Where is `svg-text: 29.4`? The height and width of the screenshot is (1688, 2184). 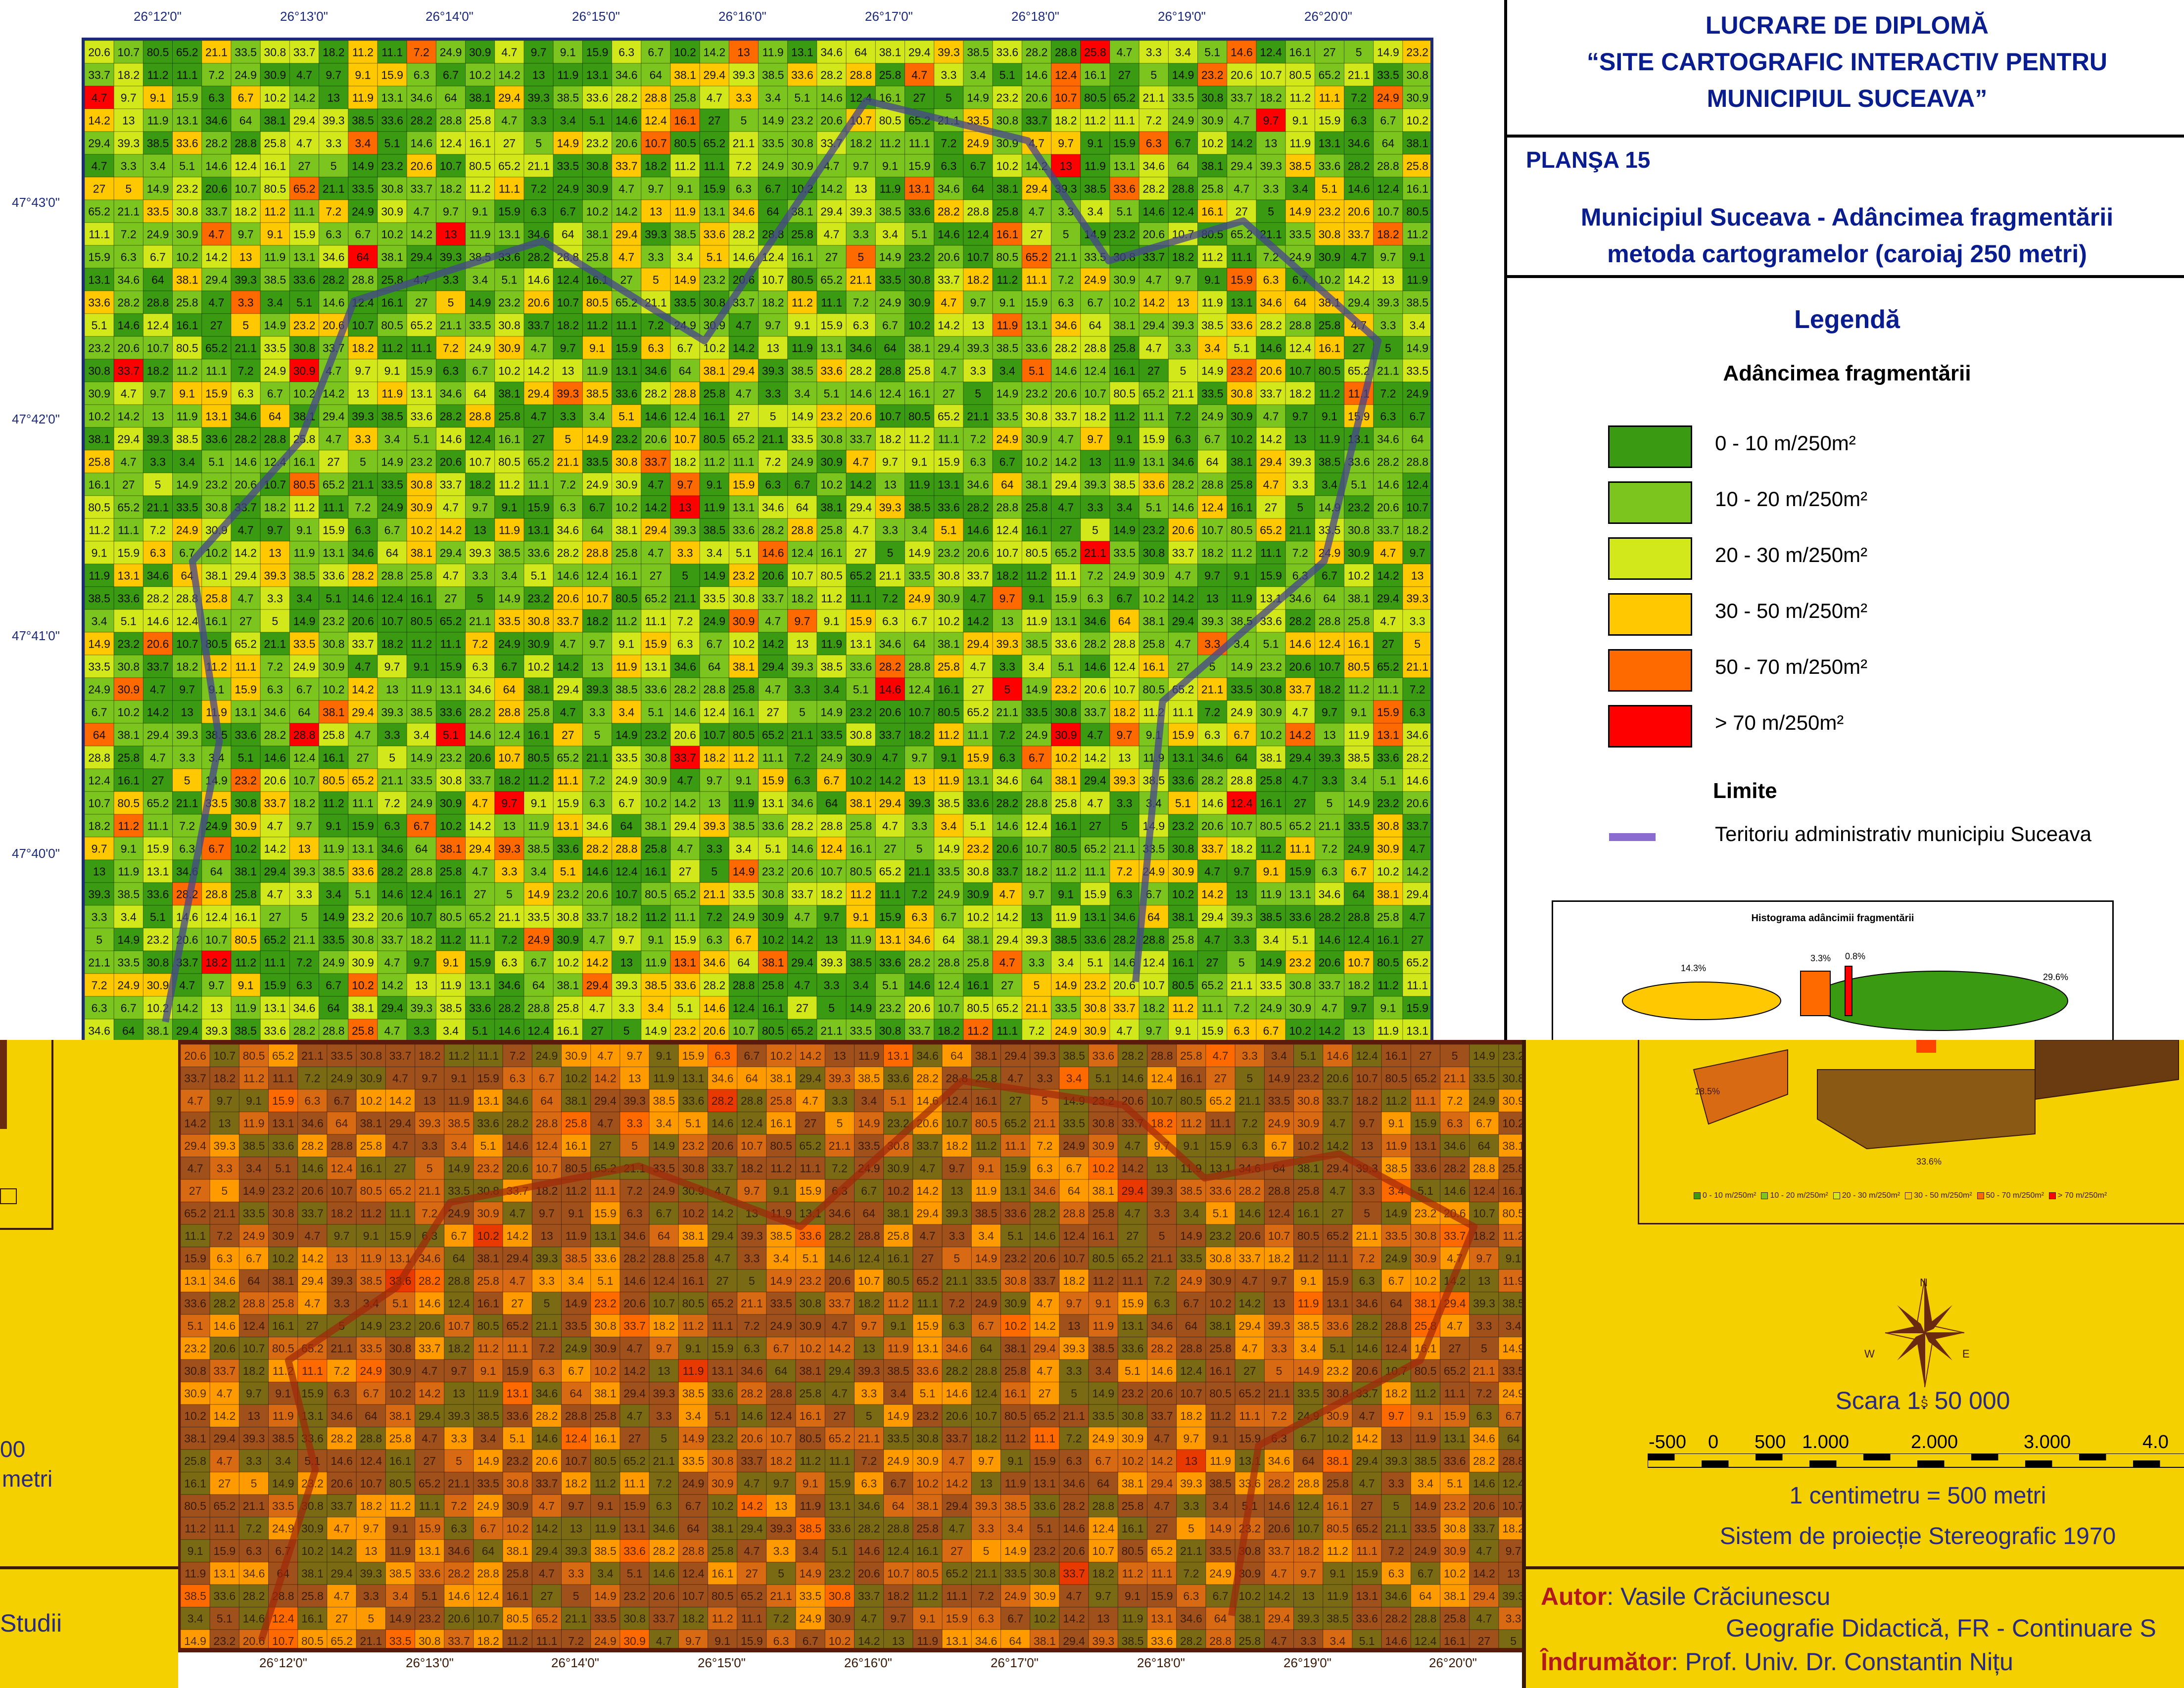 svg-text: 29.4 is located at coordinates (1183, 620).